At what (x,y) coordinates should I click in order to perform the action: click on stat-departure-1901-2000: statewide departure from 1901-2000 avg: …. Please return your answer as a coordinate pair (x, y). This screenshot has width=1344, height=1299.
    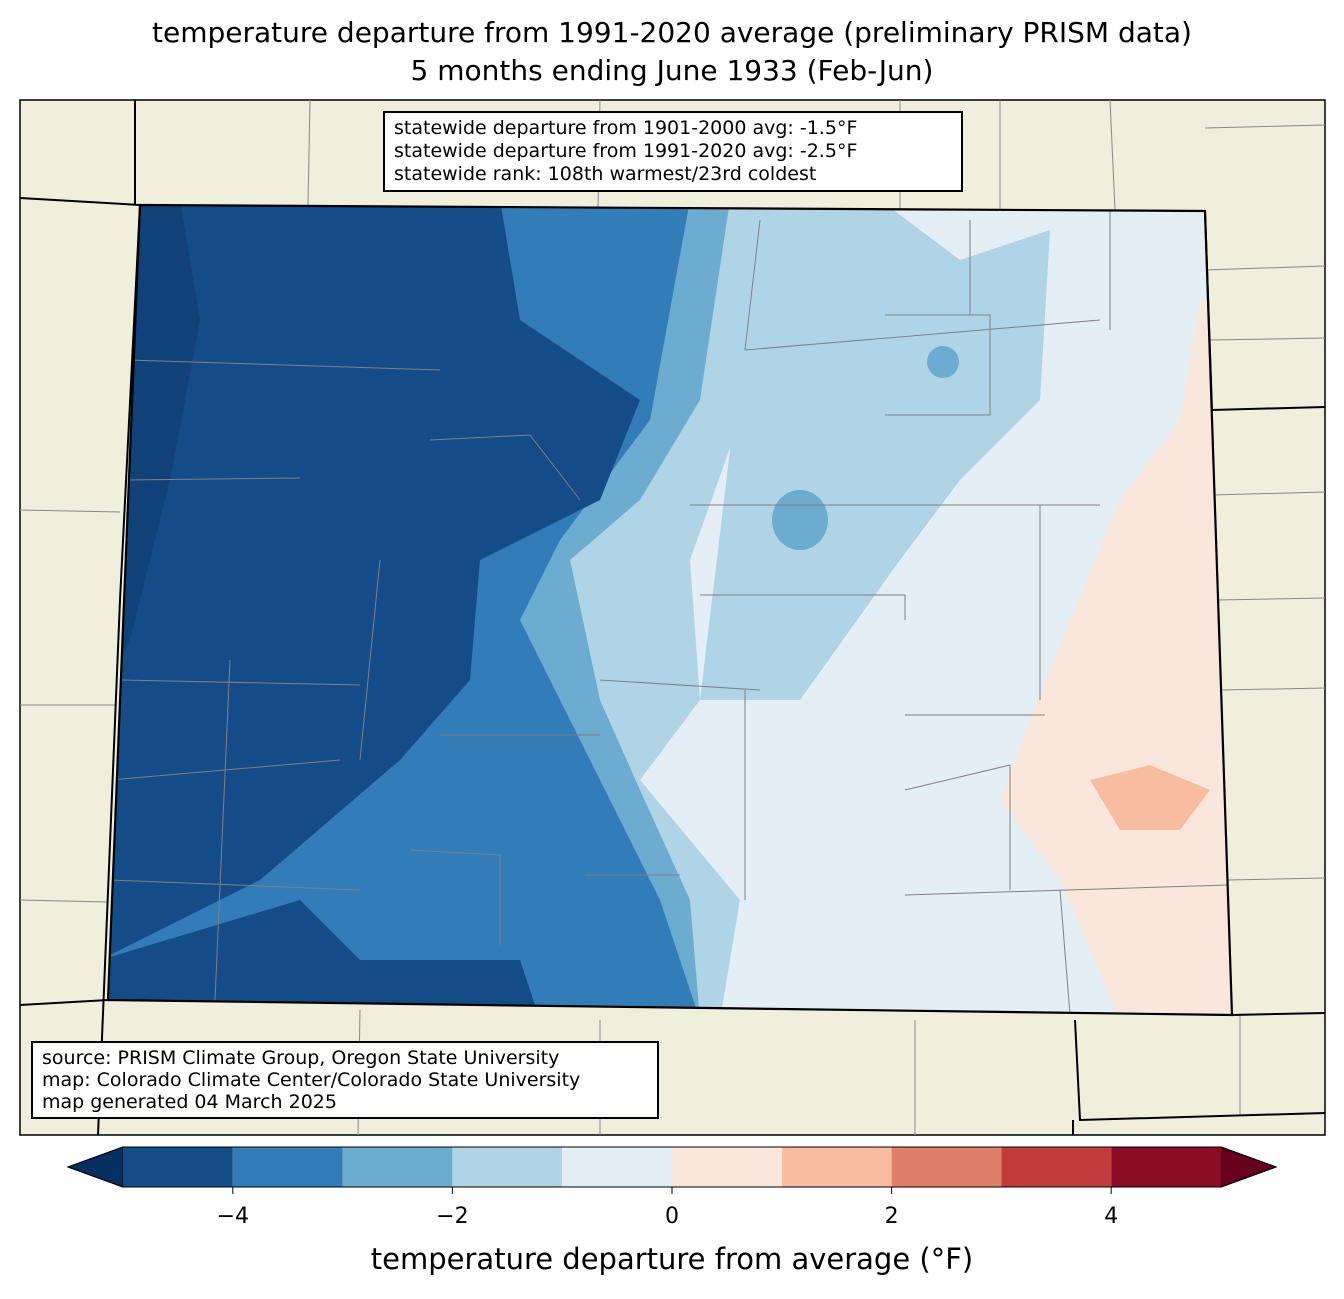
    Looking at the image, I should click on (626, 128).